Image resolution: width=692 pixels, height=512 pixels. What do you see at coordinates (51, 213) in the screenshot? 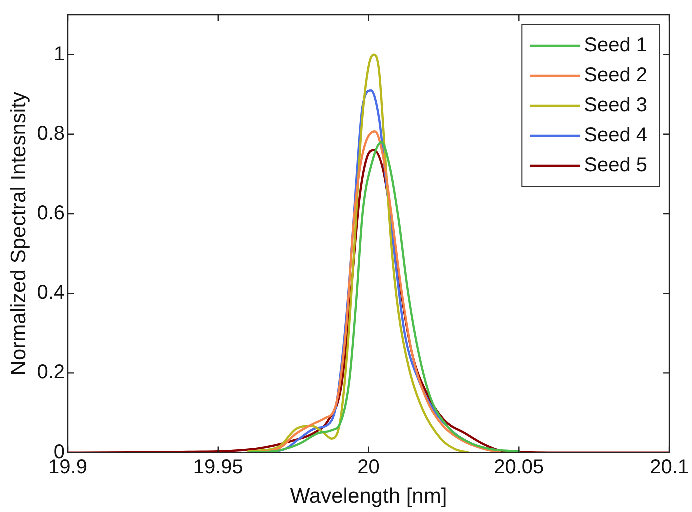
I see `y-tick-label: 0.6` at bounding box center [51, 213].